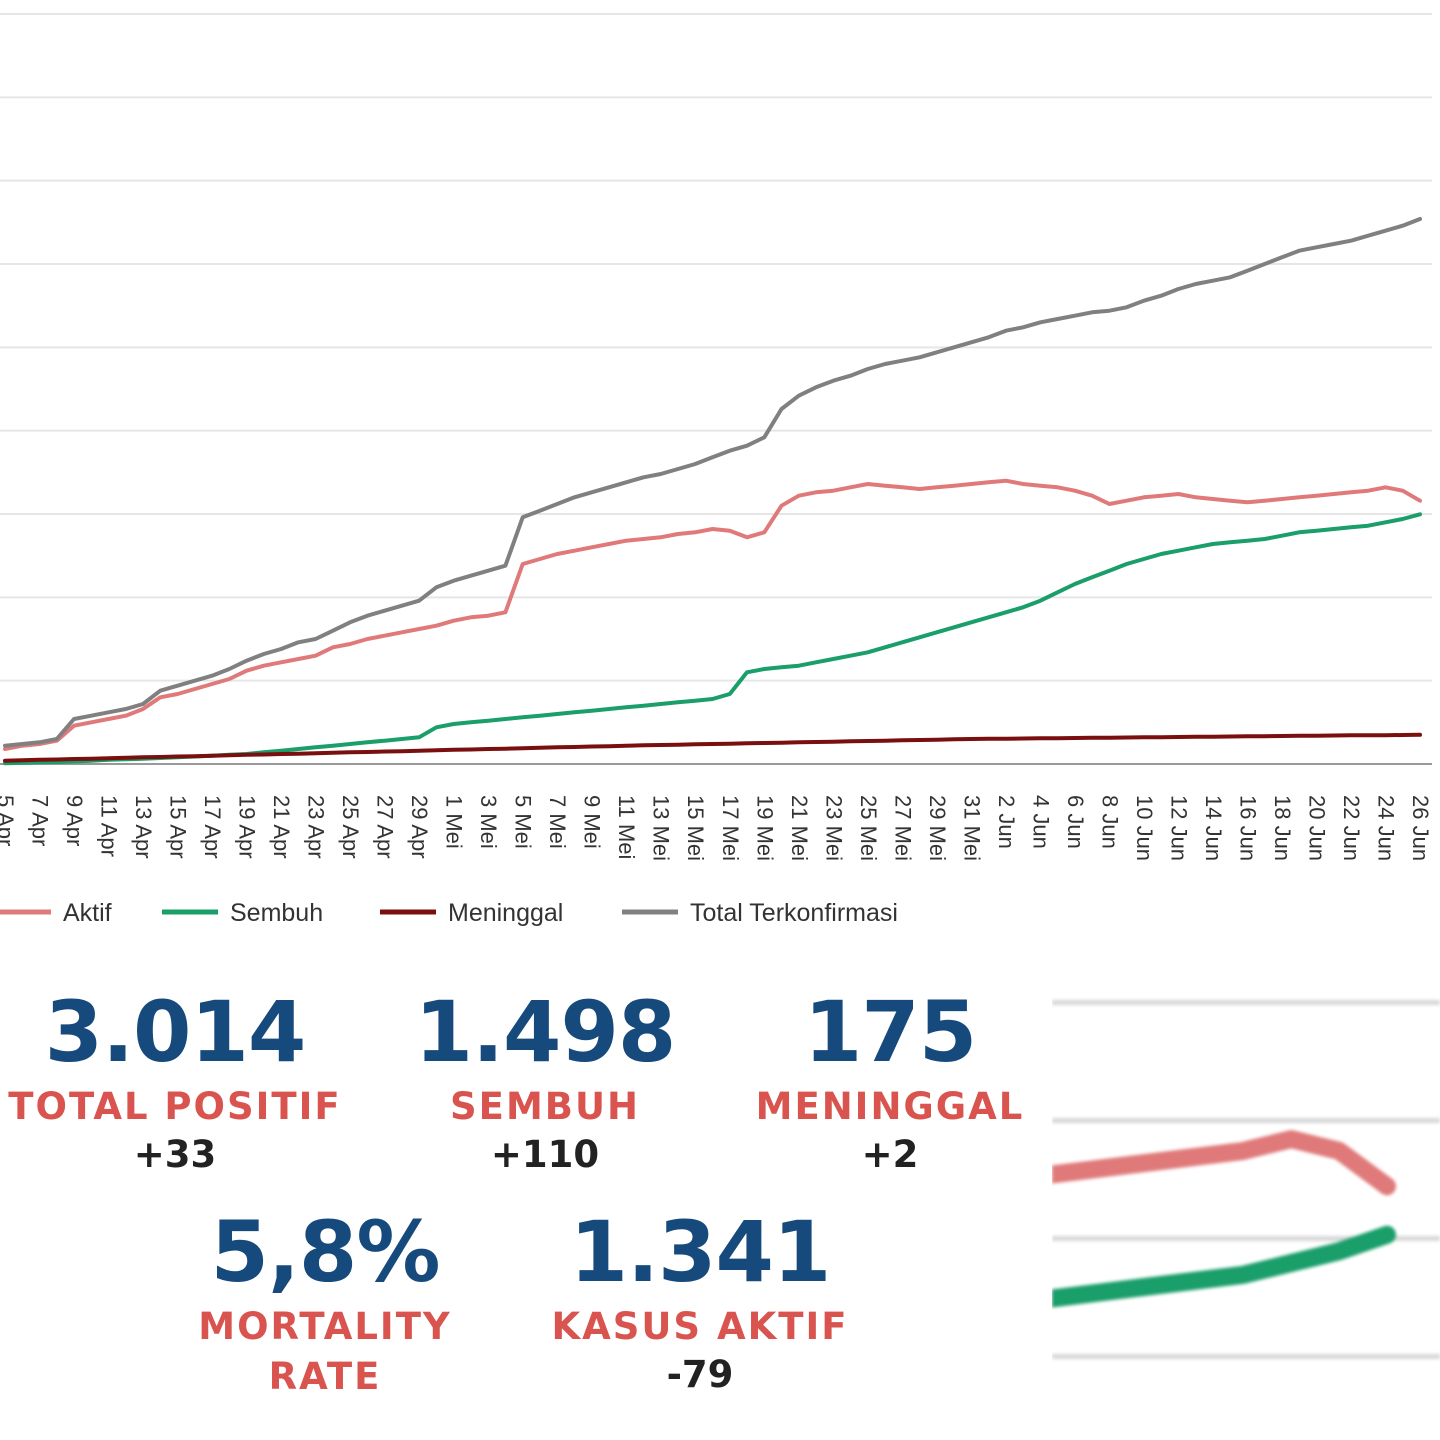 Image resolution: width=1440 pixels, height=1440 pixels. I want to click on legend: Aktif Sembuh Meninggal Total Terkonfirmasi, so click(449, 913).